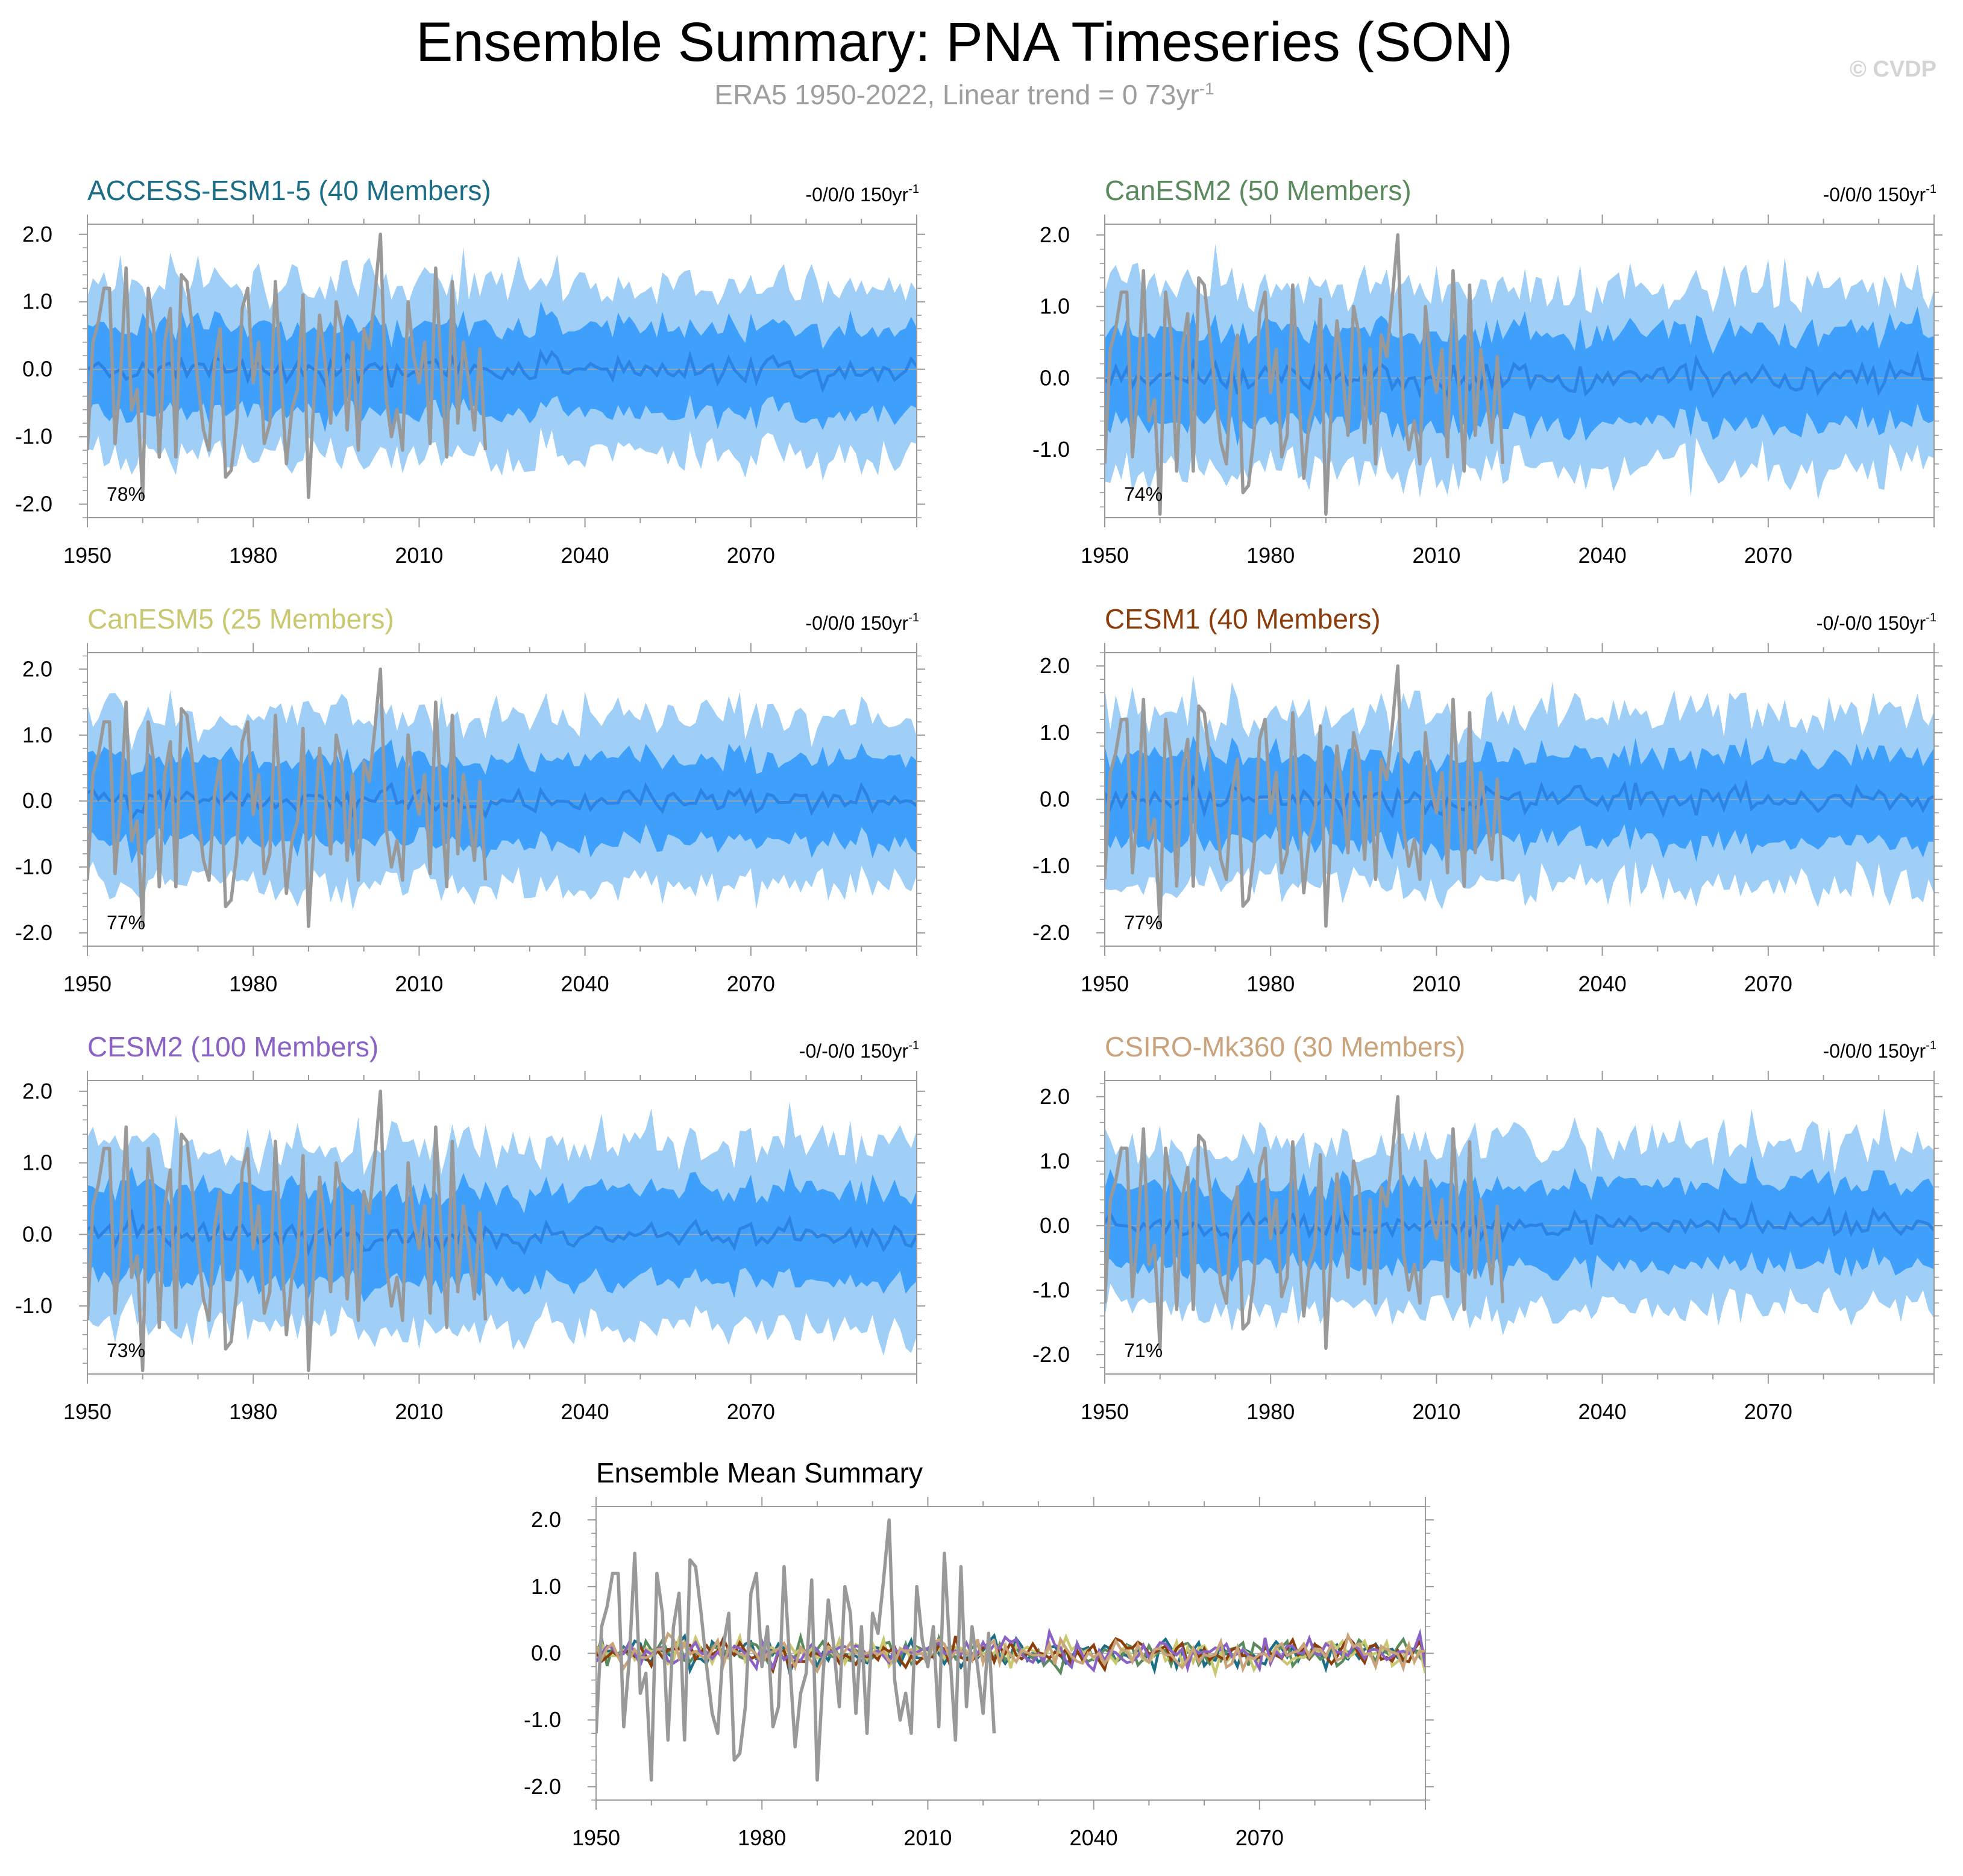 This screenshot has height=1876, width=1963. What do you see at coordinates (759, 1473) in the screenshot?
I see `chart-title: Ensemble Mean Summary` at bounding box center [759, 1473].